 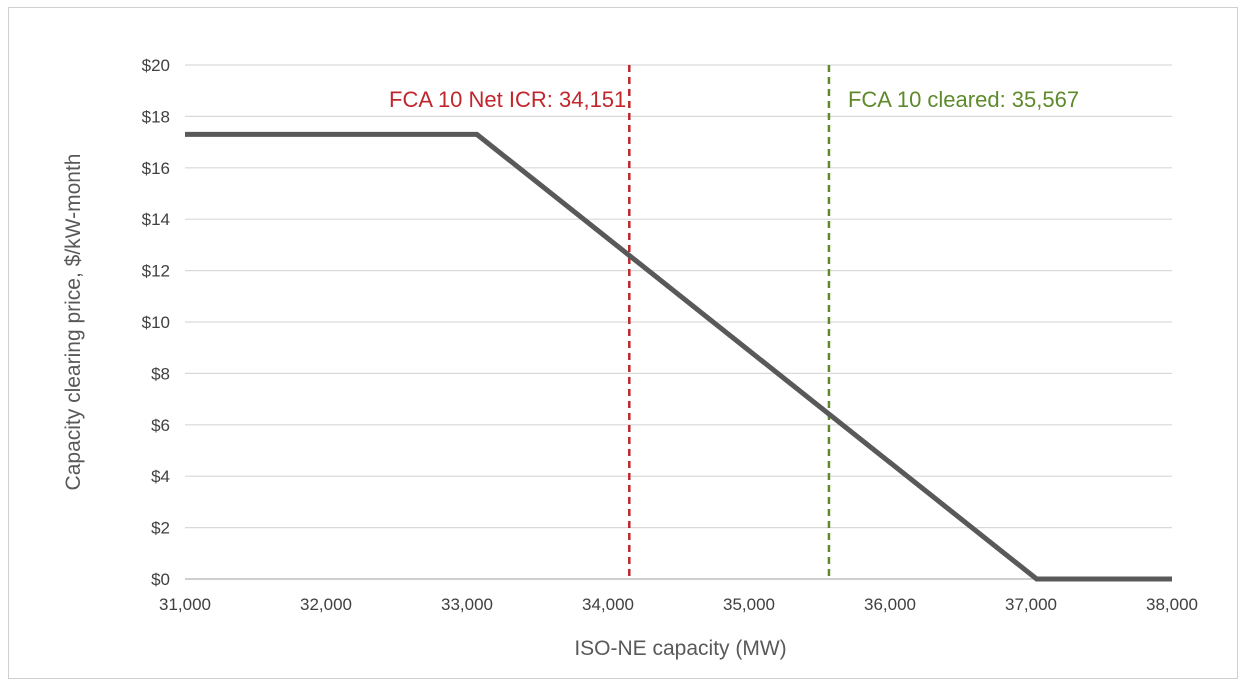 What do you see at coordinates (156, 168) in the screenshot?
I see `y-tick-label: $16` at bounding box center [156, 168].